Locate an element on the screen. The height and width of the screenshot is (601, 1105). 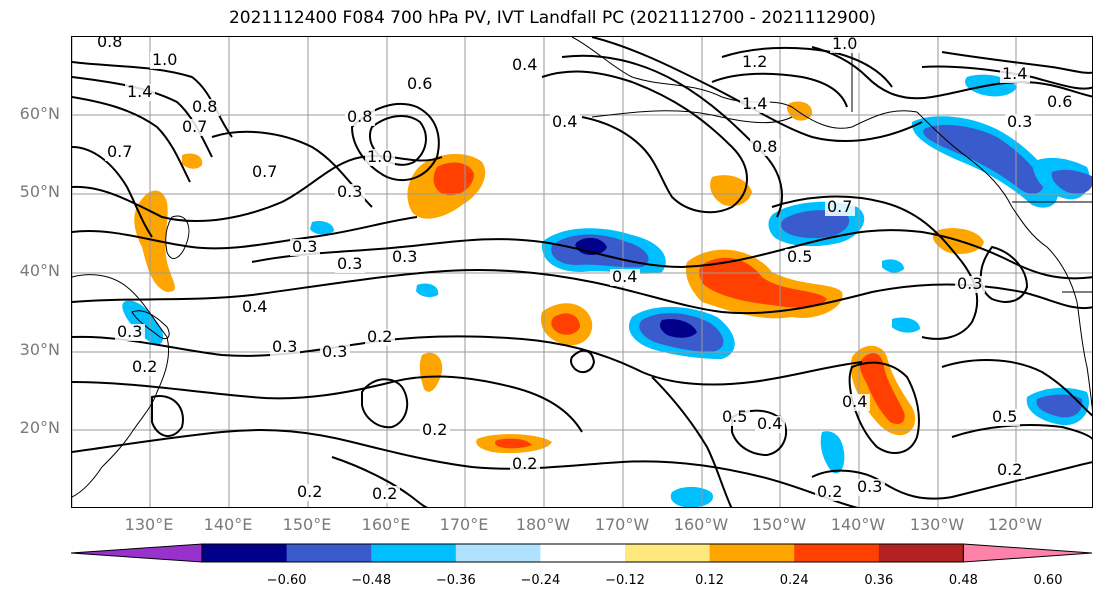
lon-label: 140°E is located at coordinates (228, 524).